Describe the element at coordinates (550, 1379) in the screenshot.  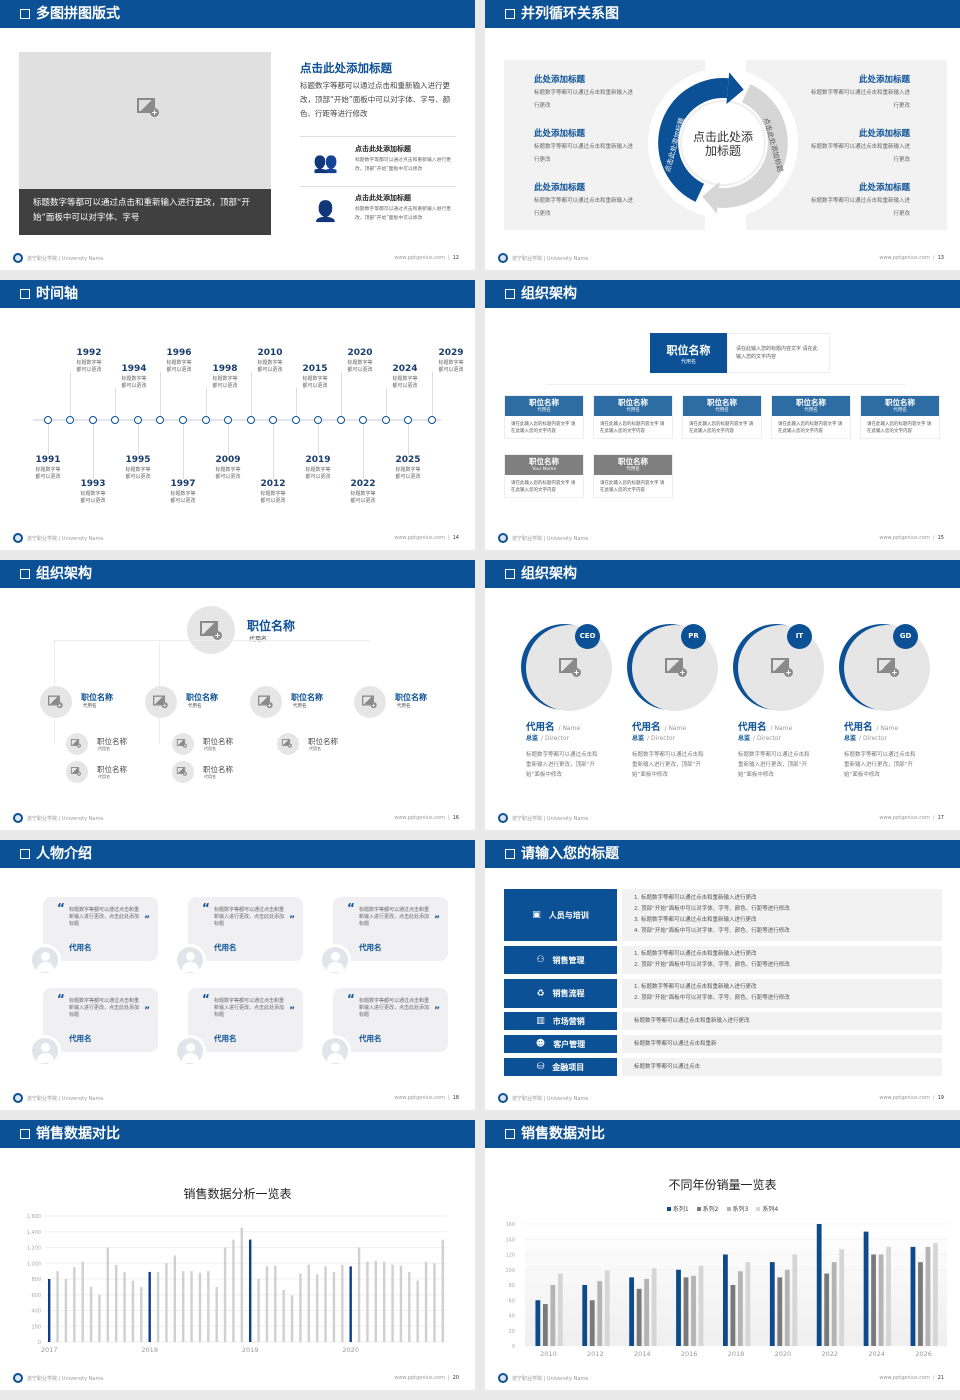
I see `footer-school: 遂宁职业学院 | University Name` at that location.